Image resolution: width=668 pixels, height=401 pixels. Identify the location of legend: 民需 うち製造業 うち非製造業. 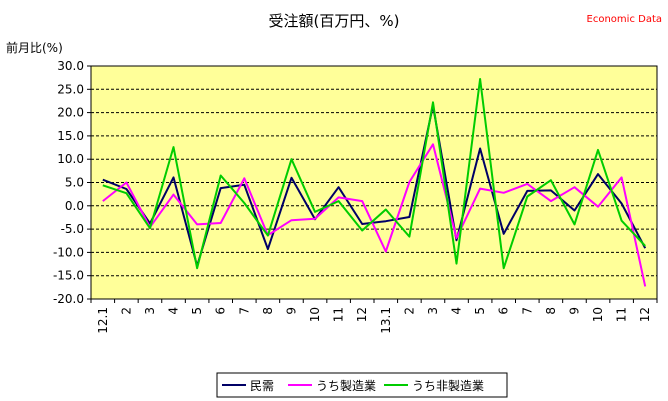
(353, 386).